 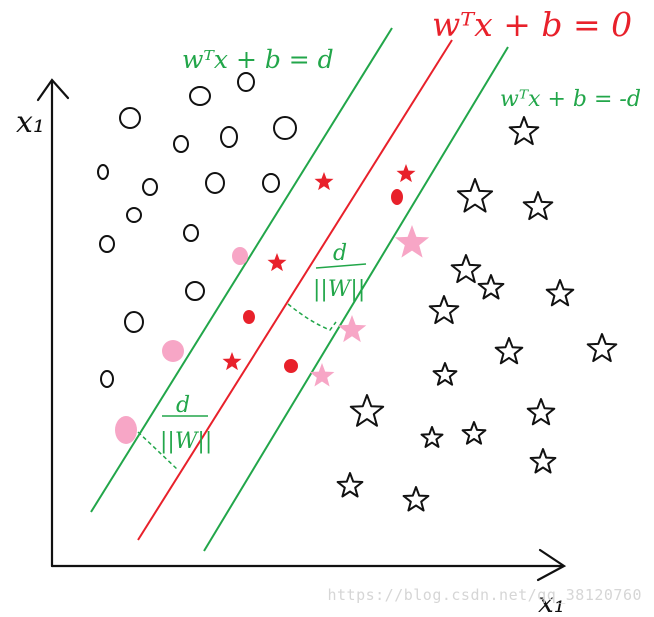 I want to click on hyperplane-label: wᵀx + b = 0, so click(x=532, y=24).